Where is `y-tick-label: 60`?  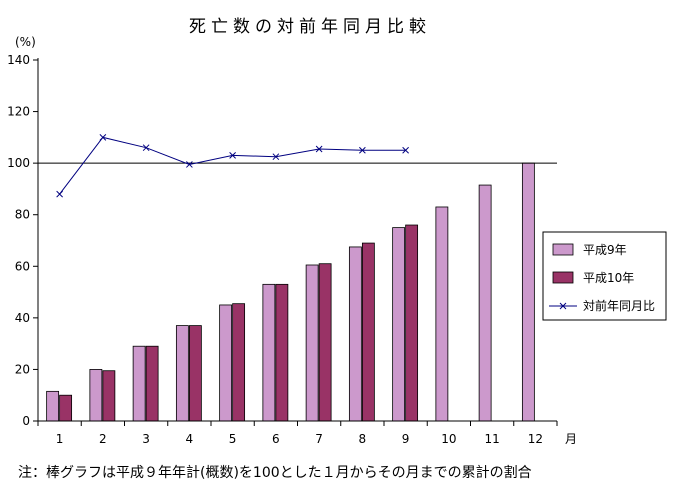 y-tick-label: 60 is located at coordinates (22, 266).